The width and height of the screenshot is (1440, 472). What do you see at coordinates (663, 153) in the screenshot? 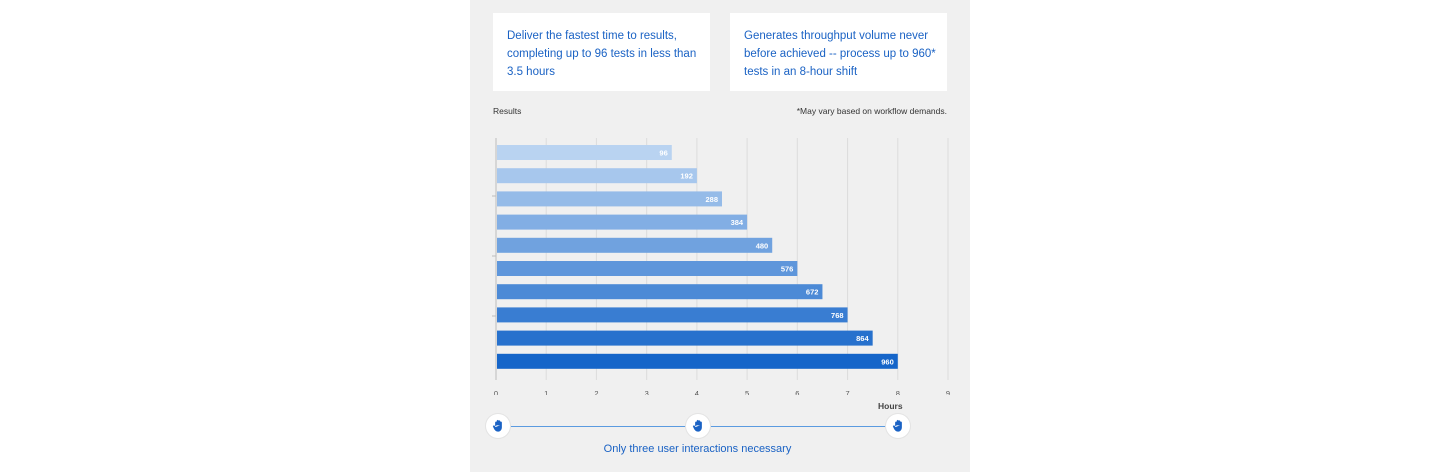
I see `bar-value-label: 96` at bounding box center [663, 153].